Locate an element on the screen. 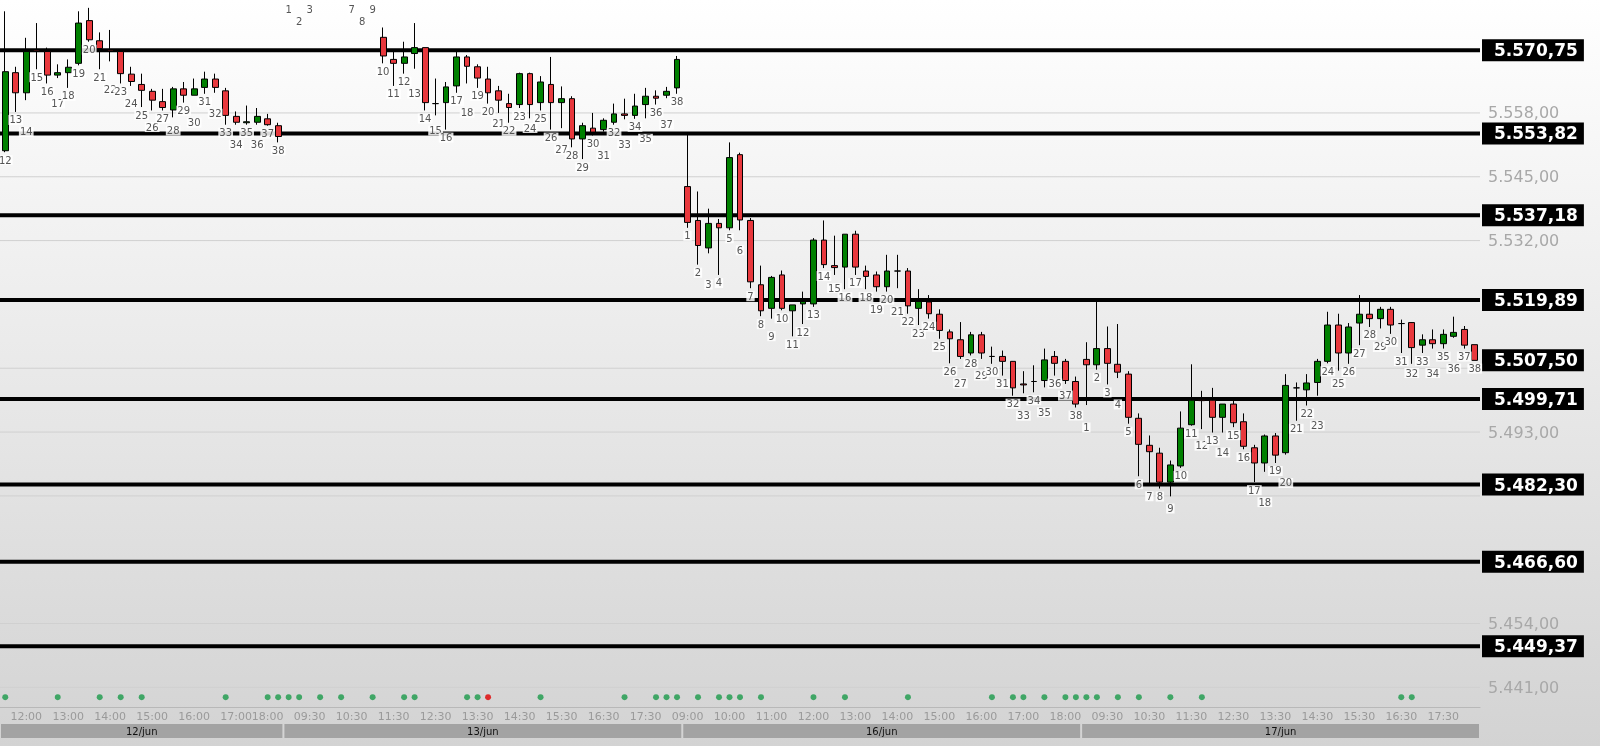  text: 7 is located at coordinates (1149, 496).